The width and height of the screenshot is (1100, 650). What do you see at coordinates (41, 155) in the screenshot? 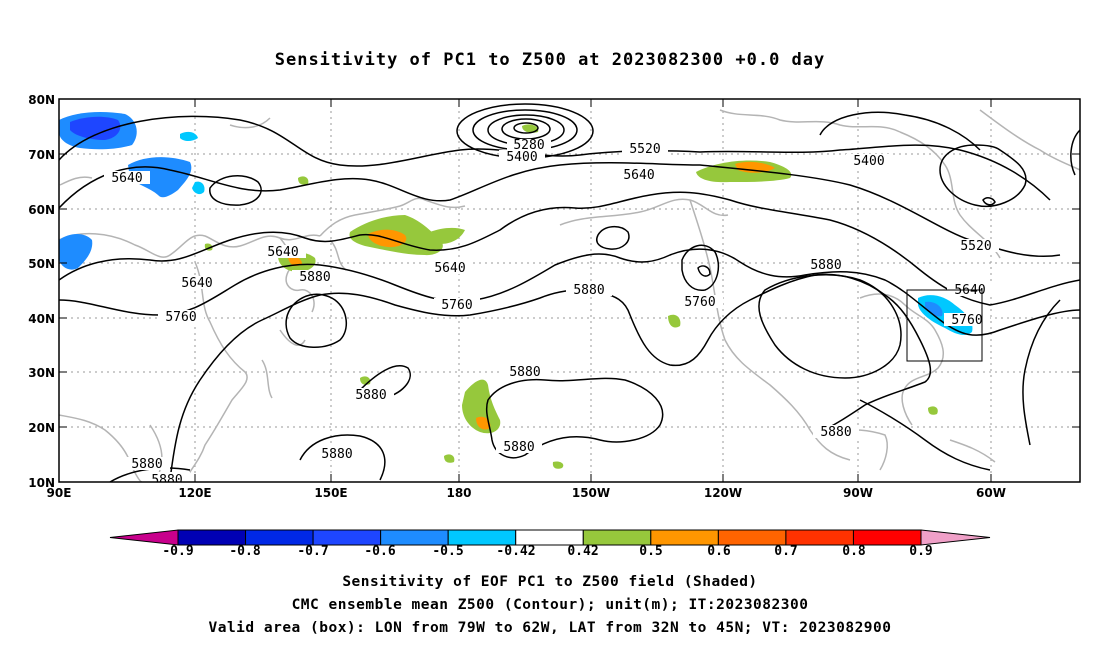
I see `lat-label-70n: 70N` at bounding box center [41, 155].